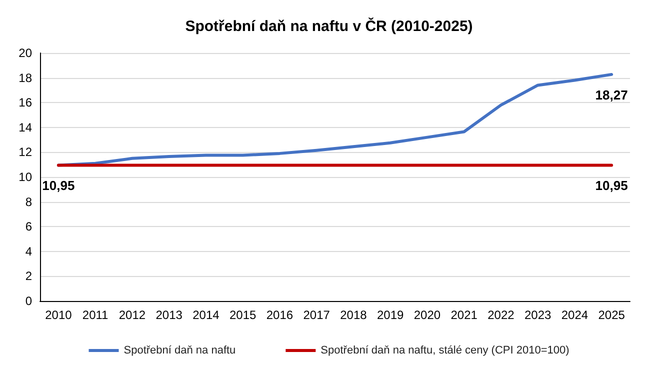 The height and width of the screenshot is (373, 658). What do you see at coordinates (25, 127) in the screenshot?
I see `y-tick-label: 14` at bounding box center [25, 127].